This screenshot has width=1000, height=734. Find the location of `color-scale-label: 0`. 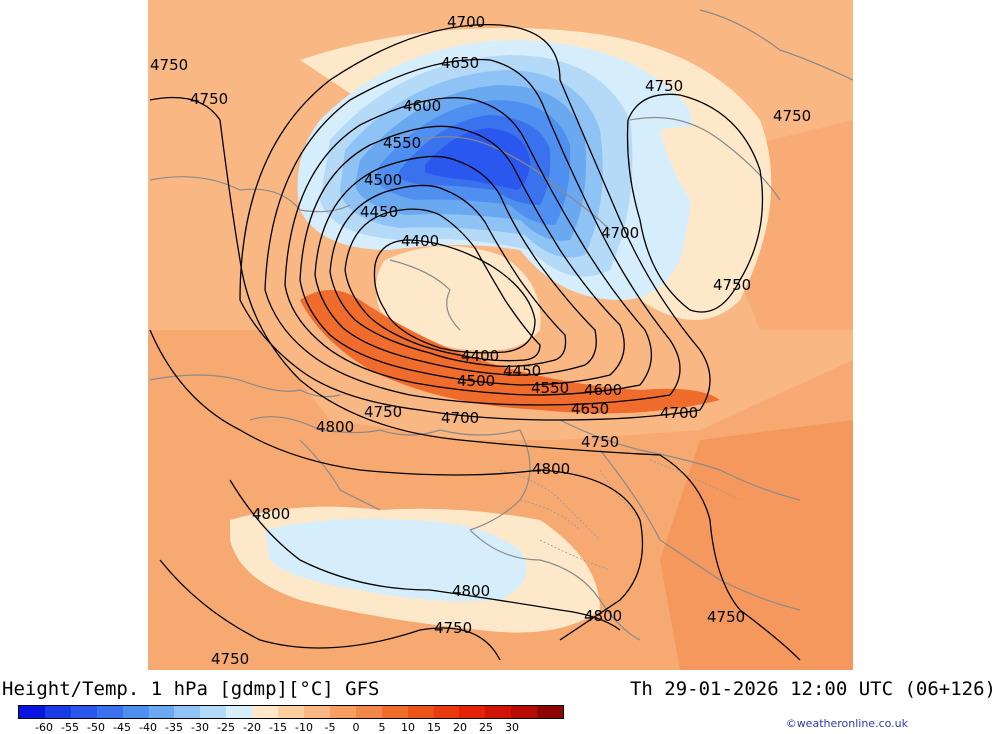

color-scale-label: 0 is located at coordinates (356, 727).